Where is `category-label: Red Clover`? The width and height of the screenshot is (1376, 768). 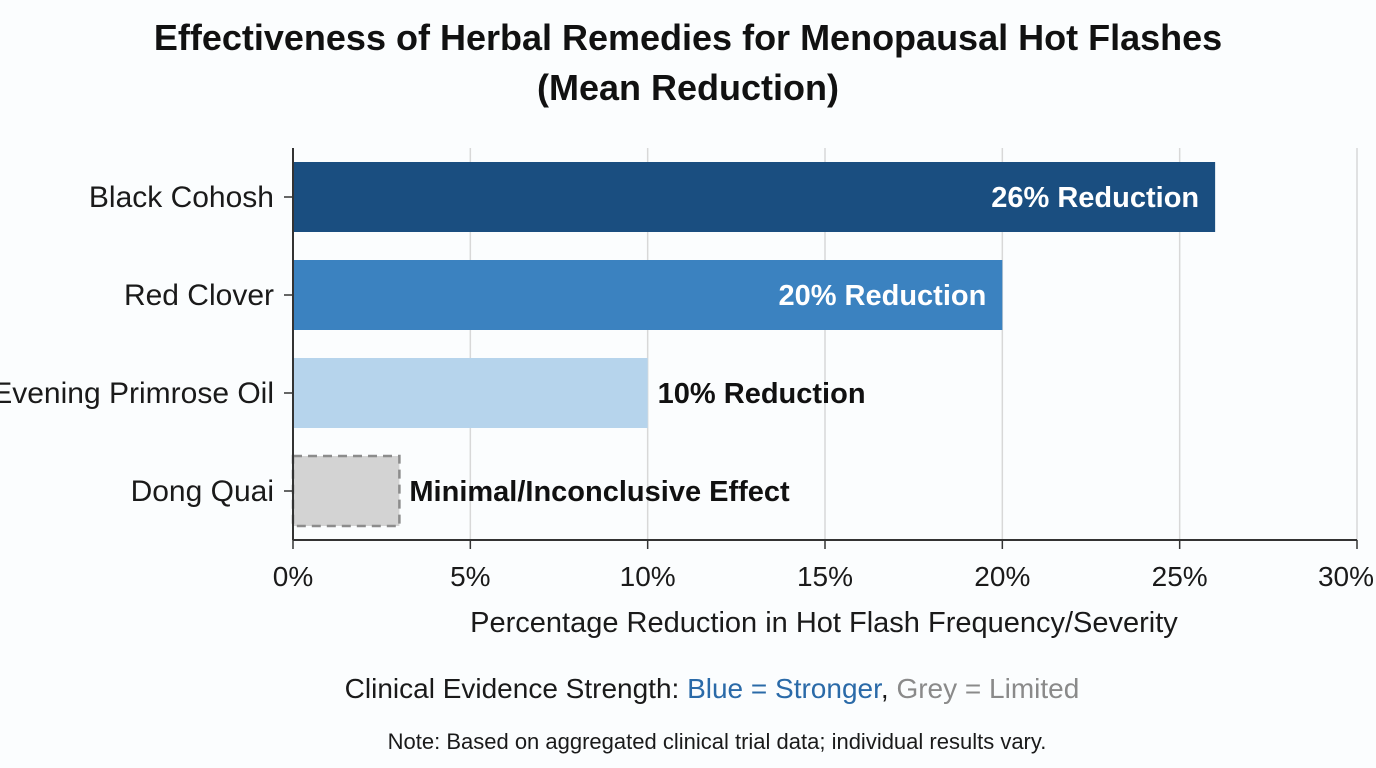
category-label: Red Clover is located at coordinates (199, 295).